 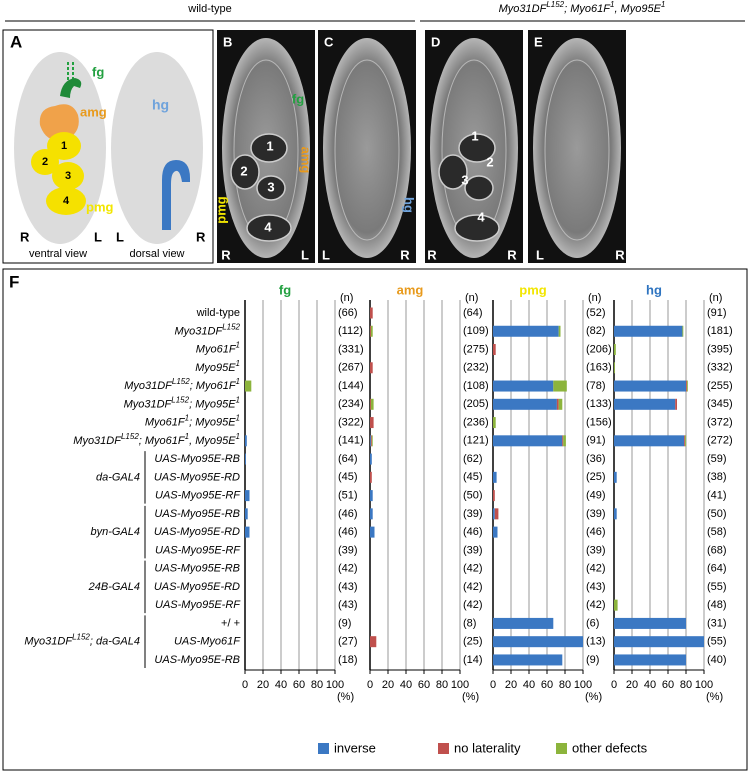 What do you see at coordinates (197, 477) in the screenshot?
I see `row-label: UAS-Myo95E-RD` at bounding box center [197, 477].